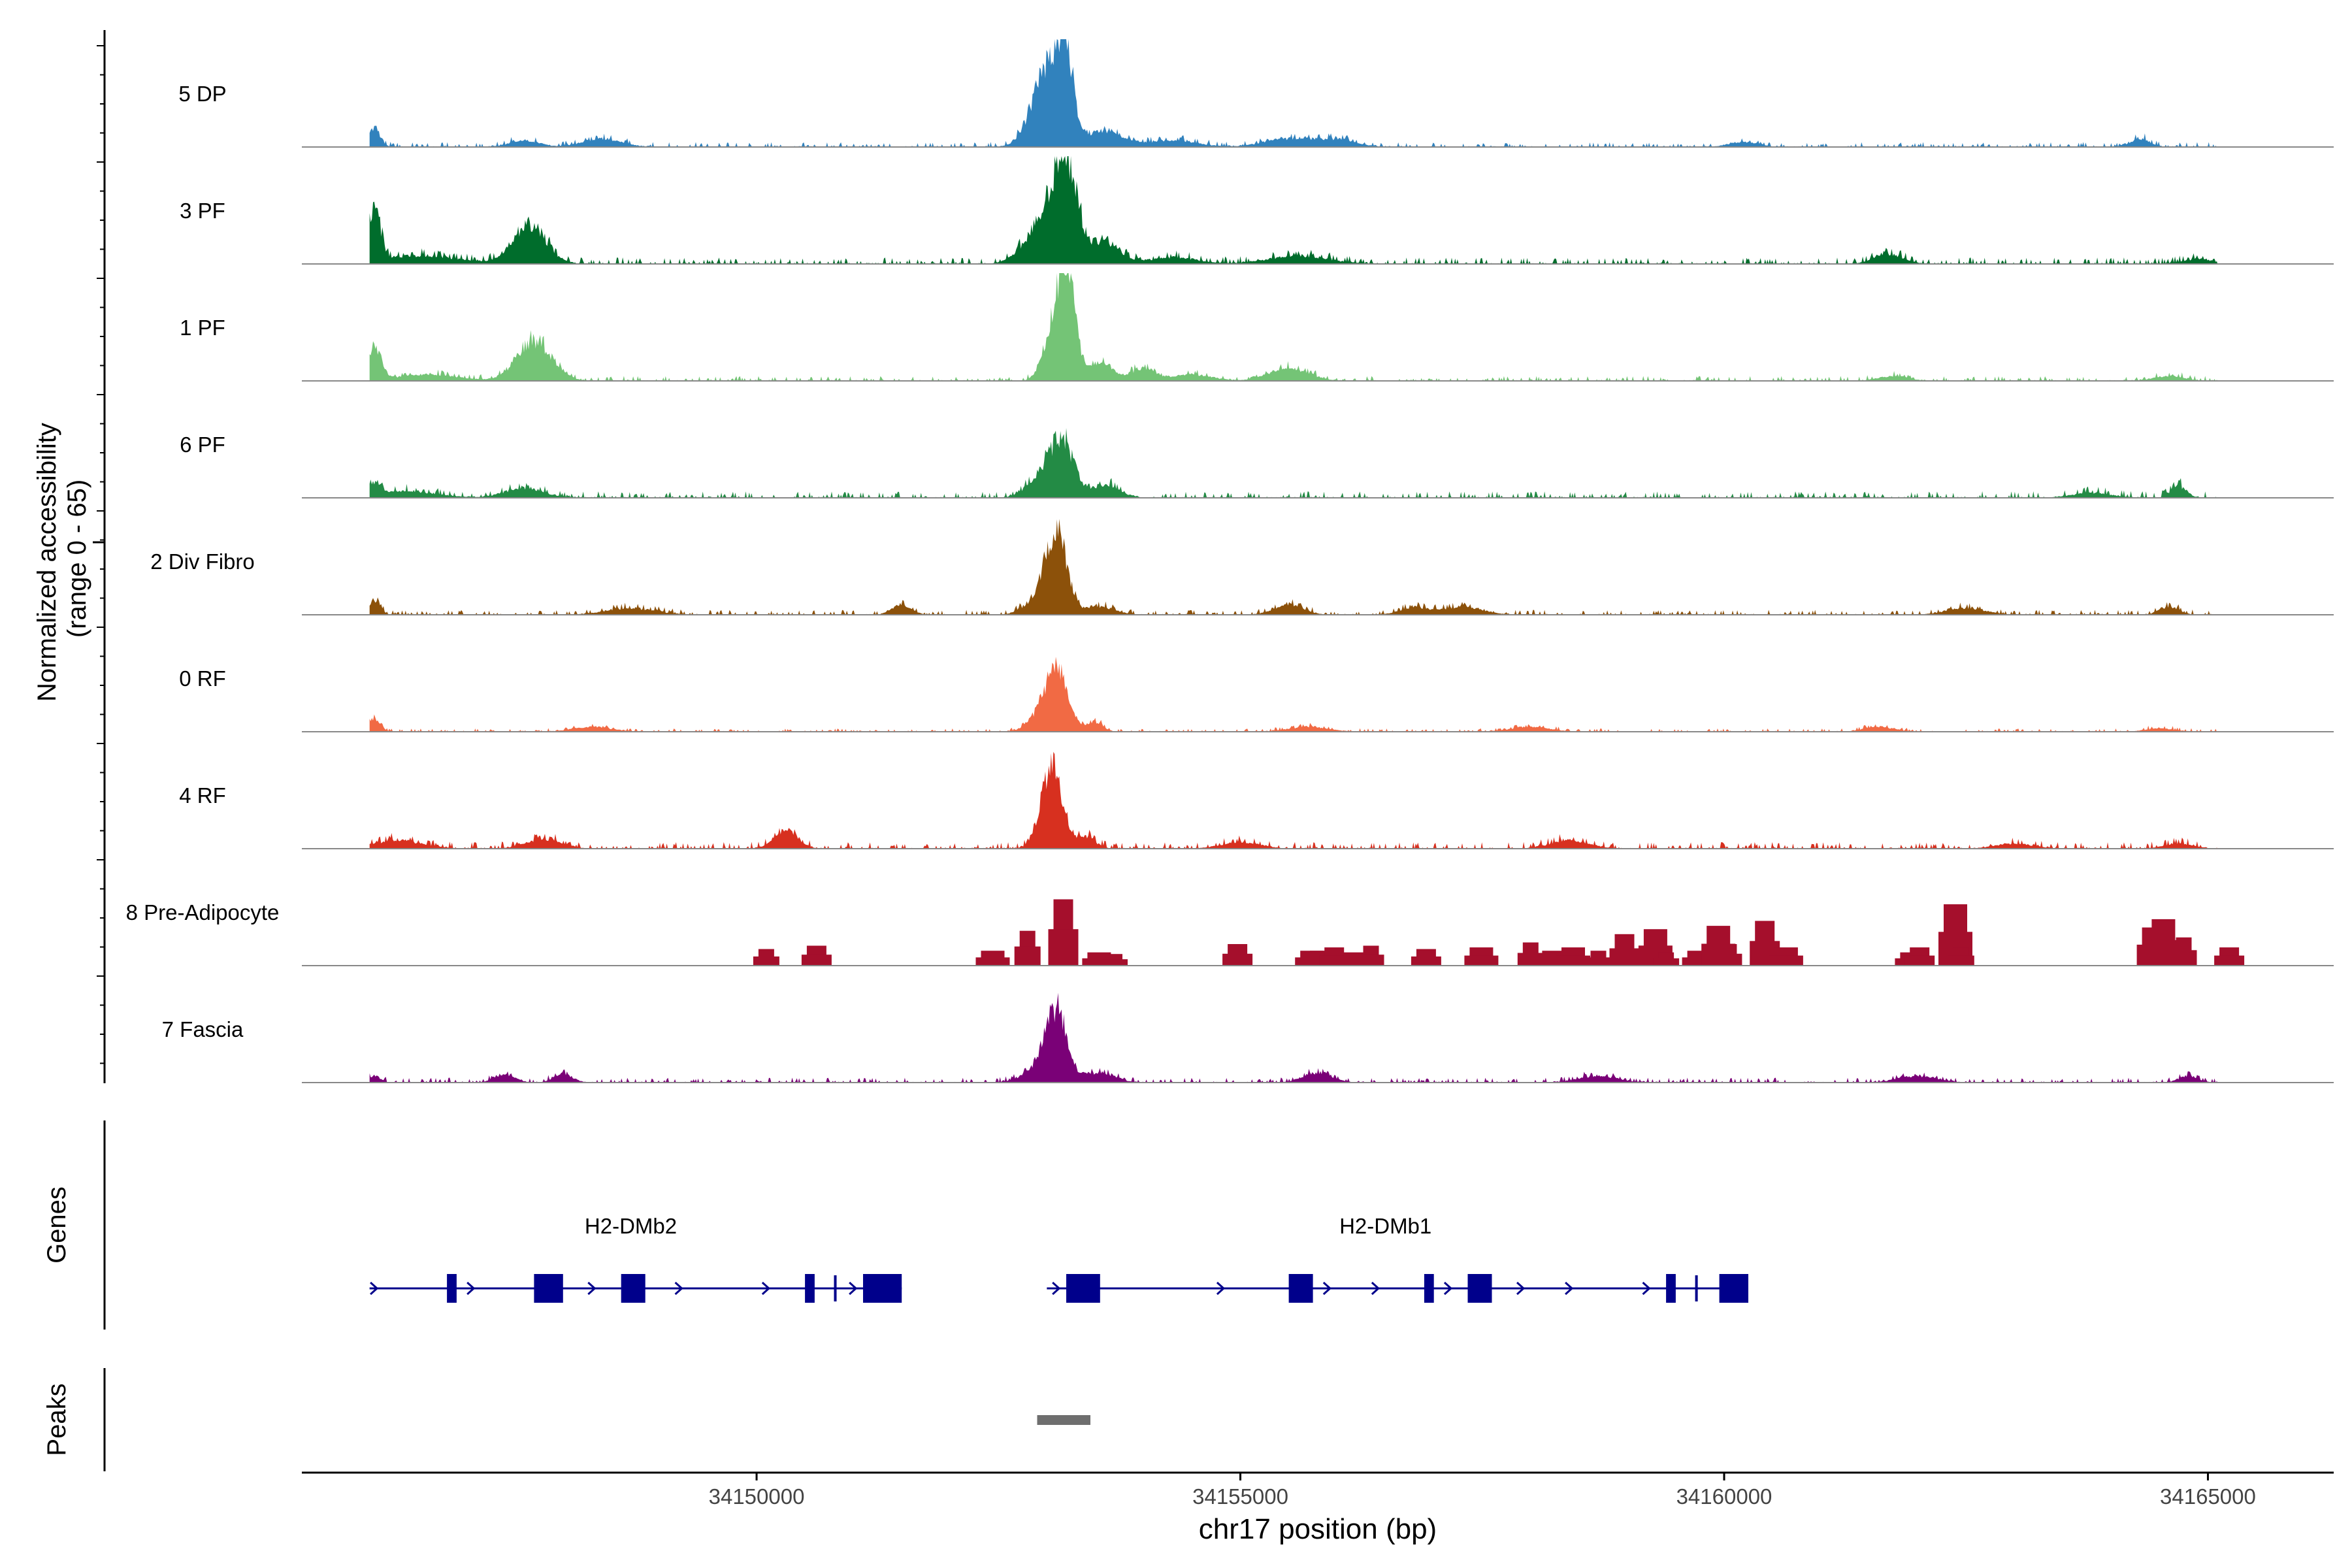 This screenshot has width=2352, height=1568. I want to click on track-1-pf, so click(1318, 327).